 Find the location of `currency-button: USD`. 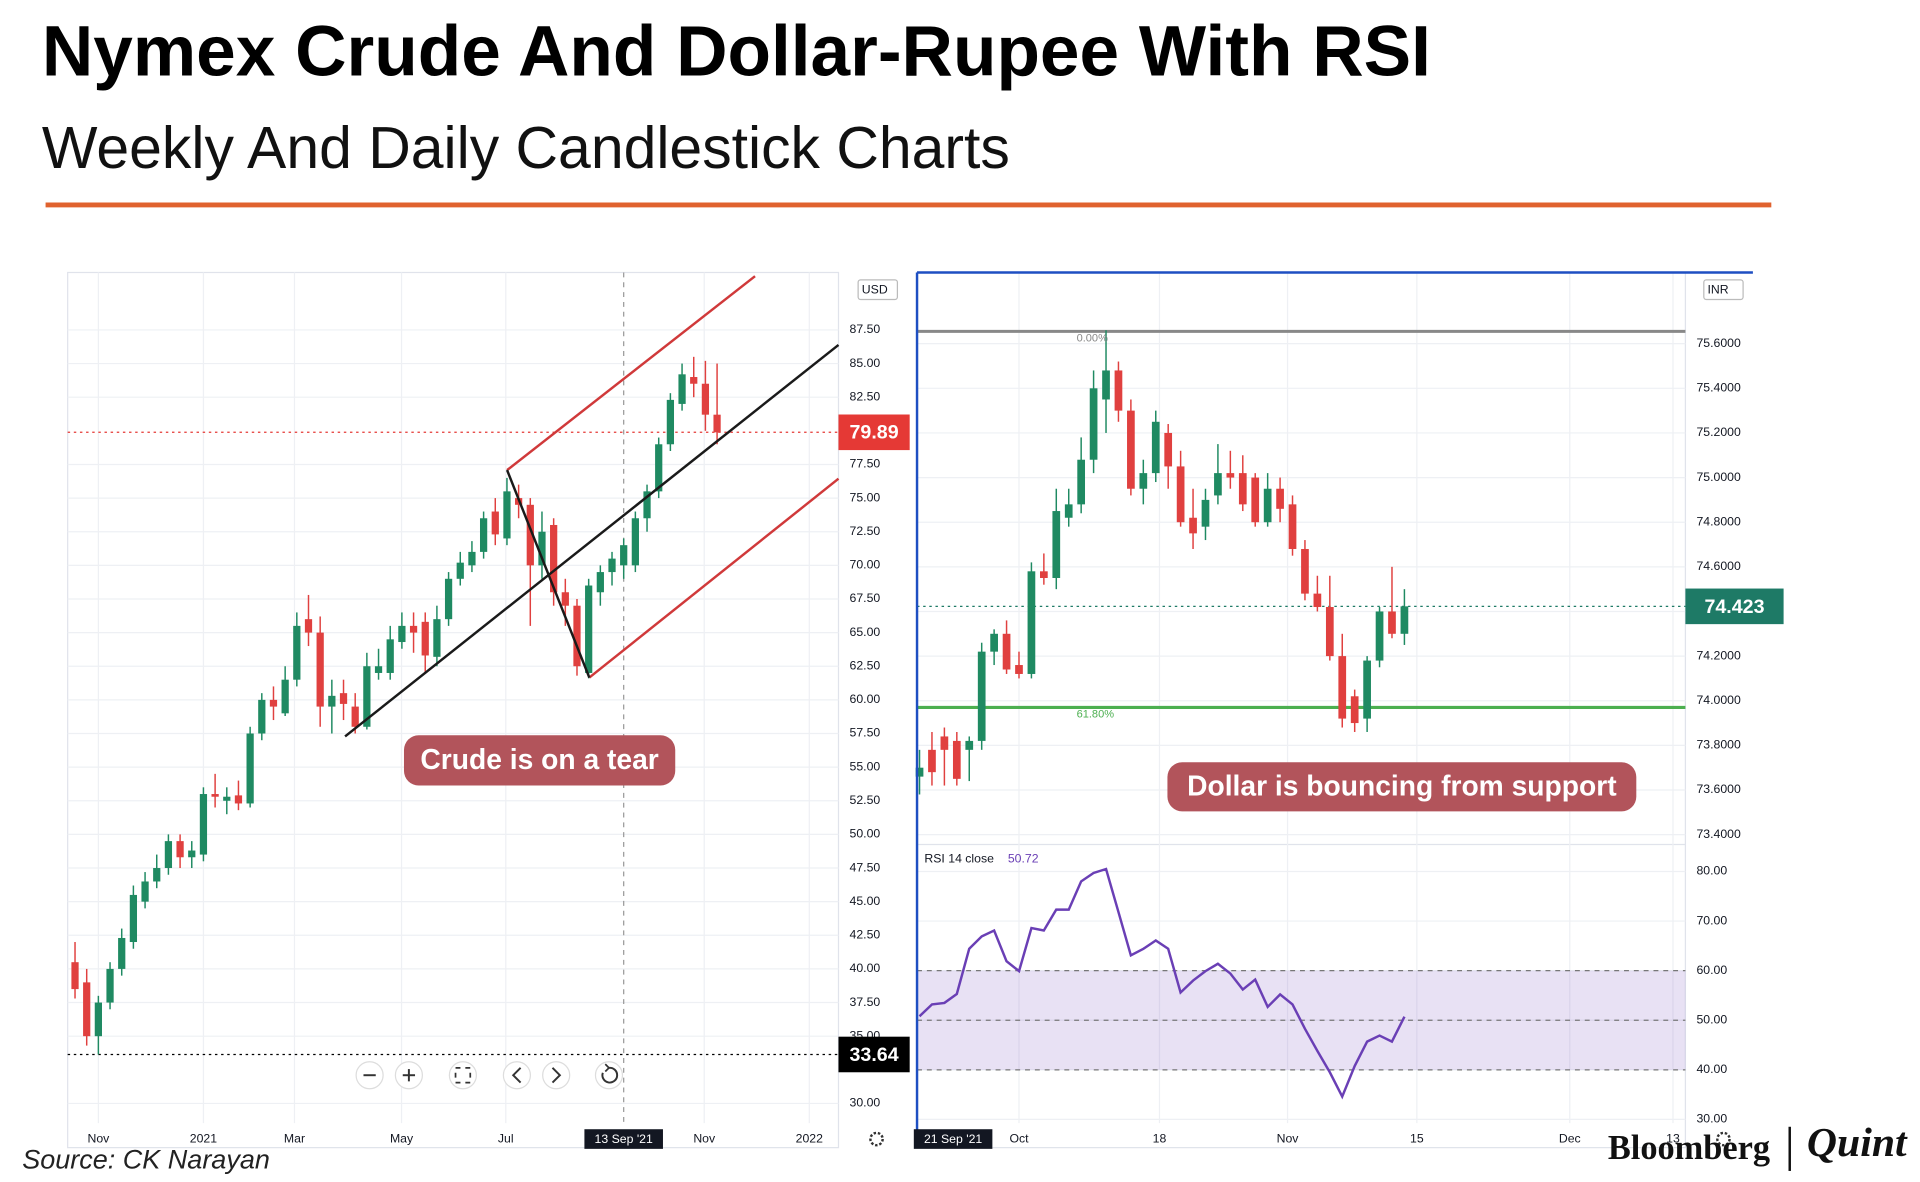

currency-button: USD is located at coordinates (875, 290).